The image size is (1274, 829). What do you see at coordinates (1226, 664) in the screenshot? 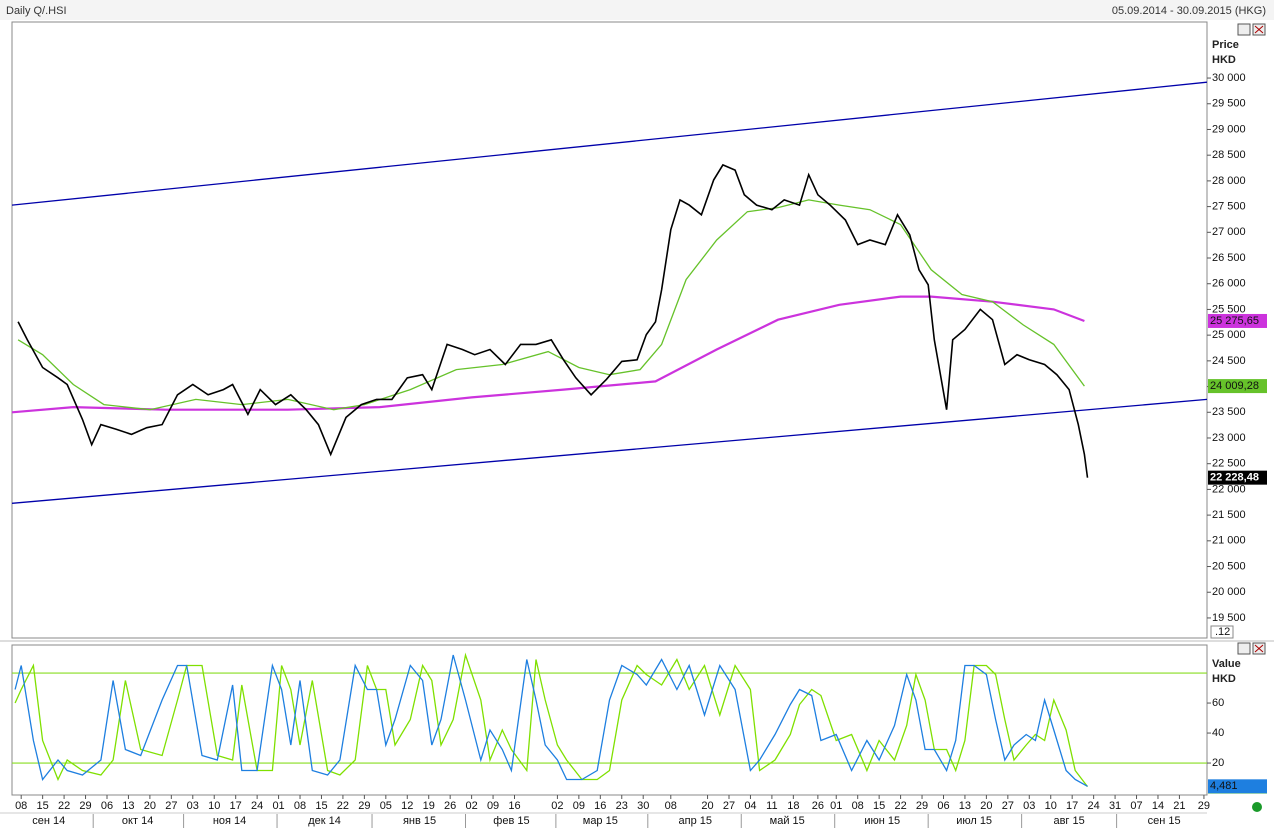
I see `y-axis-label: Value` at bounding box center [1226, 664].